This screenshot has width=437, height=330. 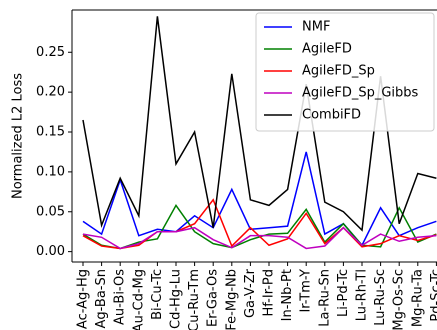 I want to click on x-tick-label: Hf-Ir-Pd, so click(x=269, y=292).